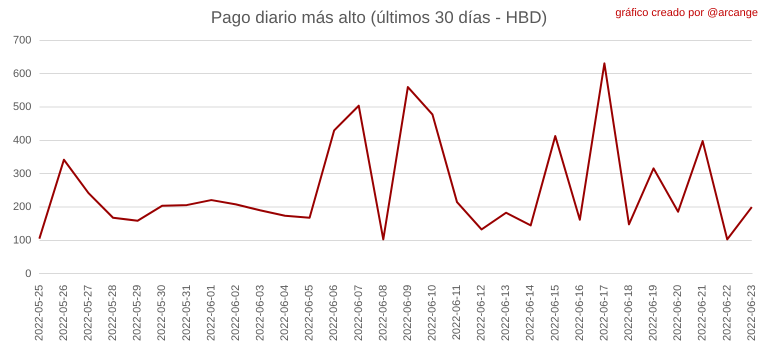 Image resolution: width=768 pixels, height=349 pixels. I want to click on x-tick-label: 2022-05-25, so click(39, 313).